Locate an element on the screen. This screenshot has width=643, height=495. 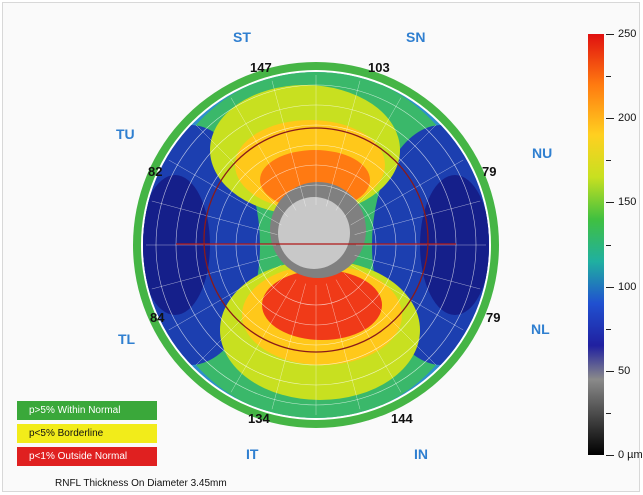
colorbar is located at coordinates (596, 244).